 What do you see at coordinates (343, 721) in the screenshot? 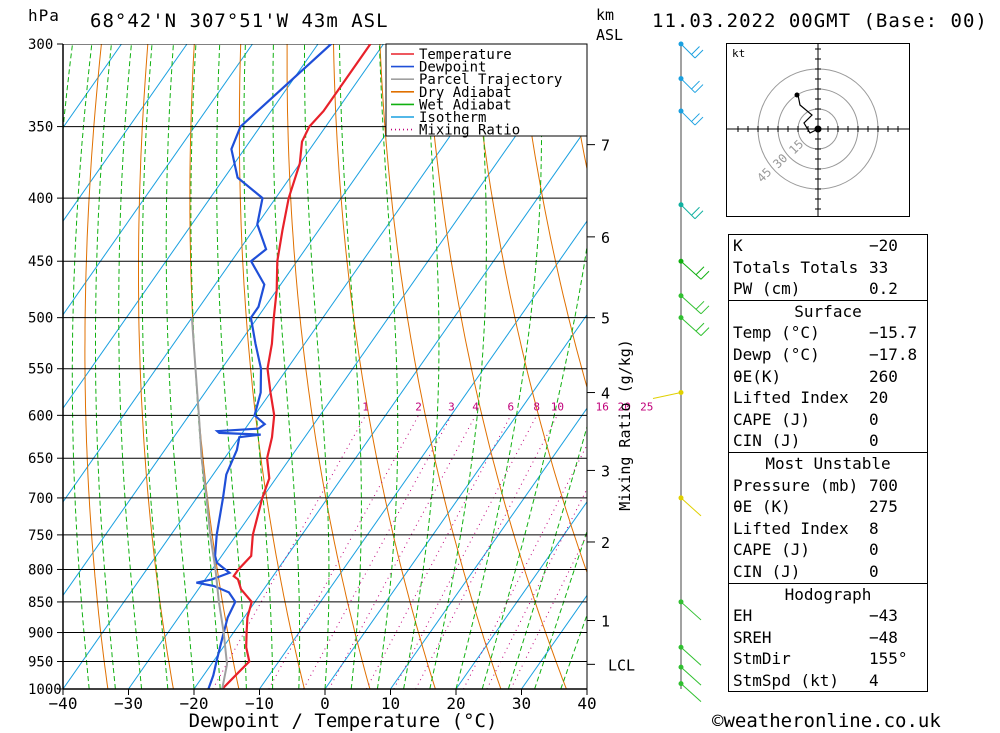
I see `x-axis-label: Dewpoint / Temperature (°C)` at bounding box center [343, 721].